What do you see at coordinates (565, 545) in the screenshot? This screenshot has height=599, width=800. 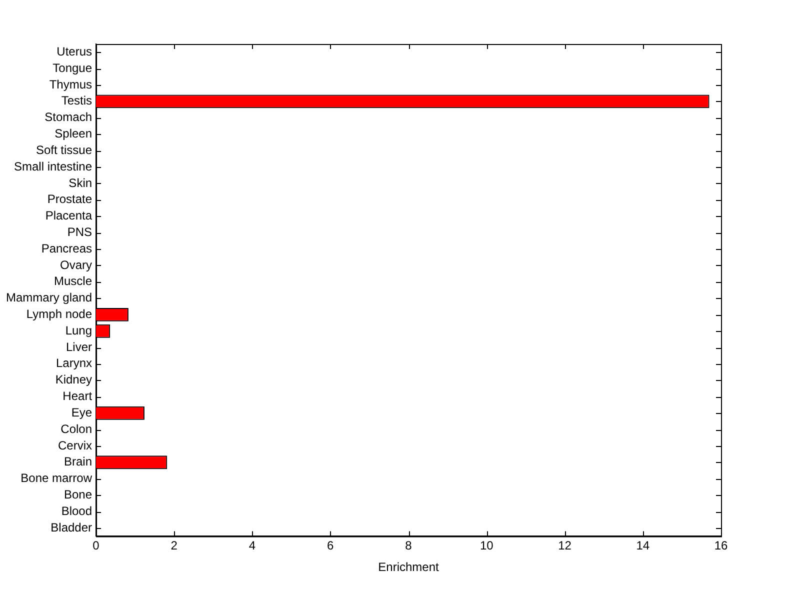 I see `x-tick-label: 12` at bounding box center [565, 545].